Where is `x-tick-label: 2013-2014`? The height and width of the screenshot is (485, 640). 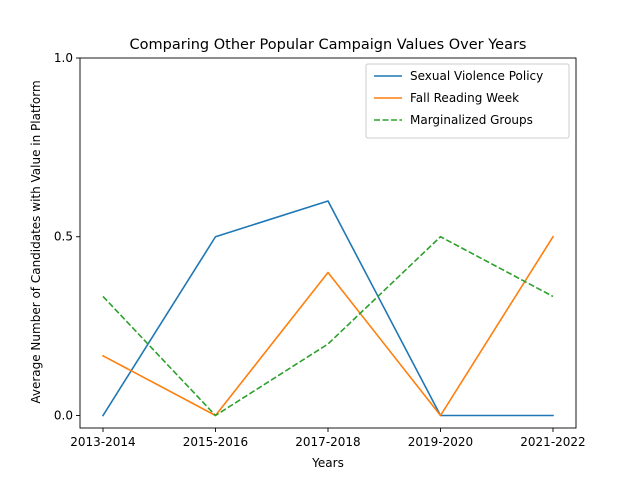
x-tick-label: 2013-2014 is located at coordinates (102, 442).